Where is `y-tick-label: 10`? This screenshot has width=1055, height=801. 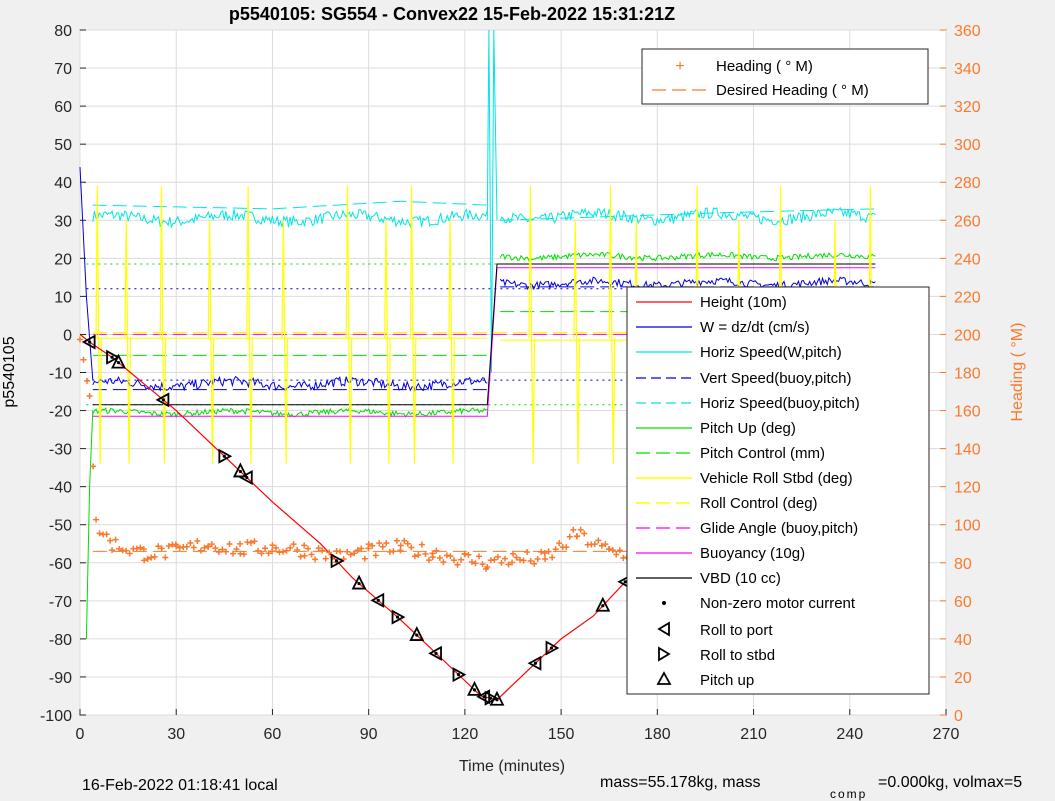 y-tick-label: 10 is located at coordinates (63, 297).